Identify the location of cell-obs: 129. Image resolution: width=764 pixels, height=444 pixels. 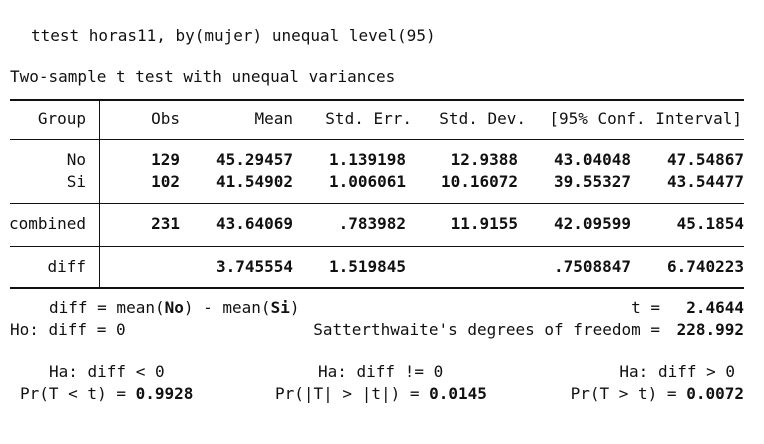
(165, 159).